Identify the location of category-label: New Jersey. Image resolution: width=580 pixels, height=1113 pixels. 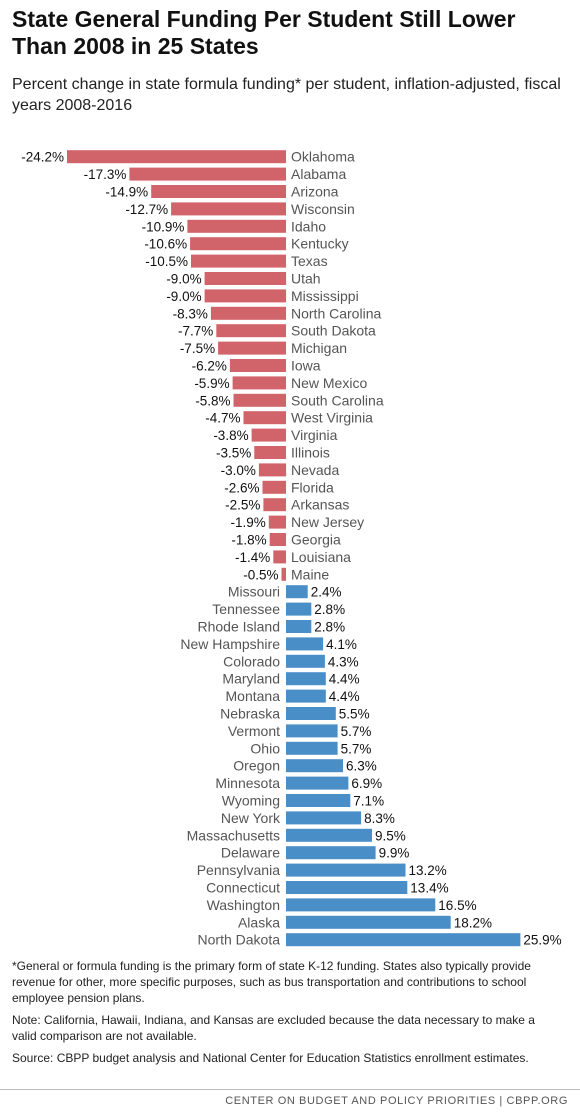
(327, 522).